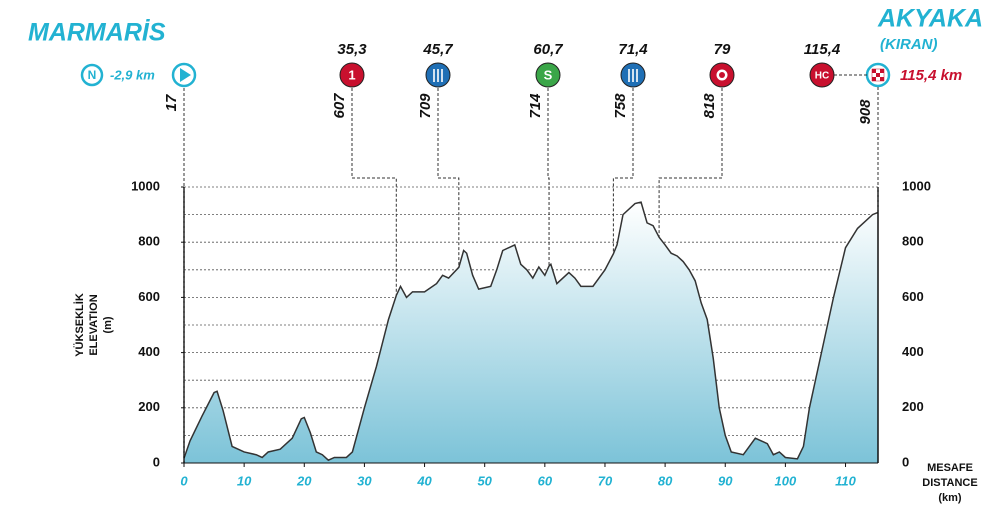 This screenshot has width=1008, height=513. Describe the element at coordinates (548, 49) in the screenshot. I see `km-label: 60,7` at that location.